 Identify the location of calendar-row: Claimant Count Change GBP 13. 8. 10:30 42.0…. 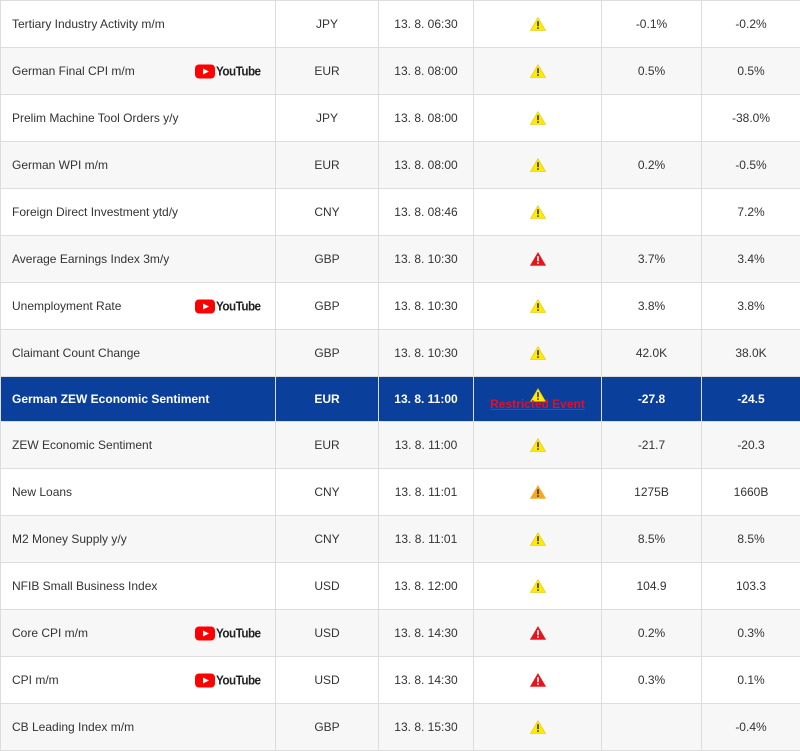
(400, 353).